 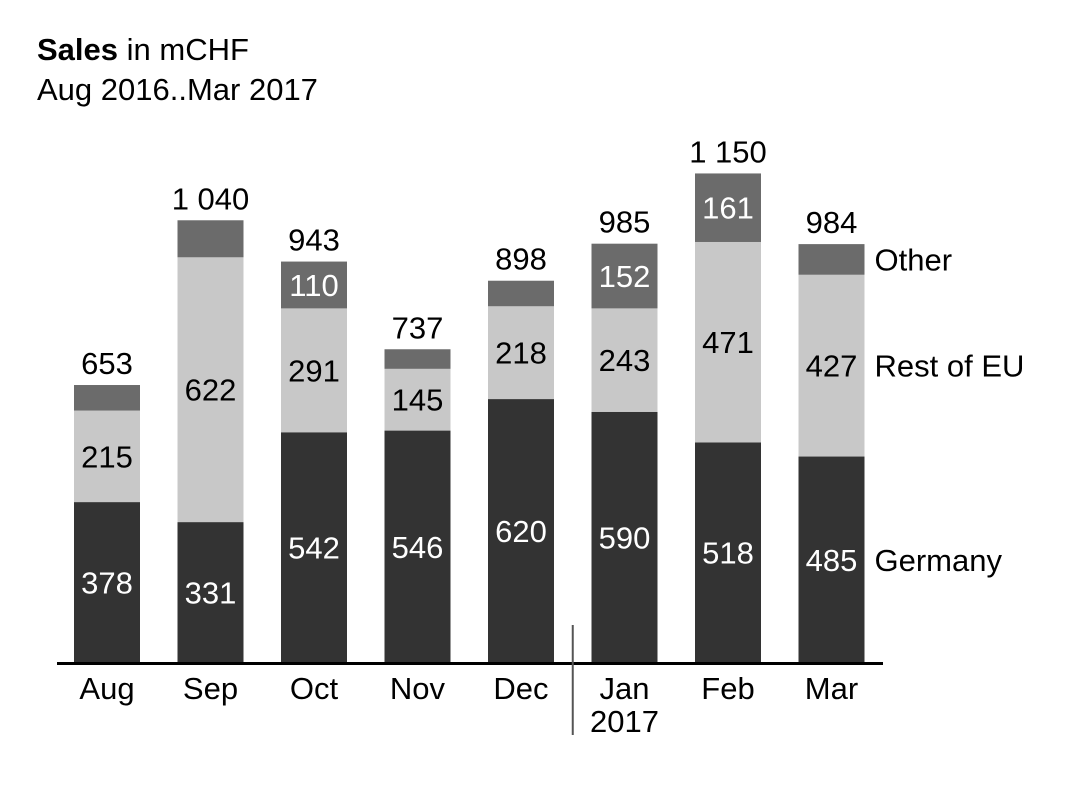 What do you see at coordinates (314, 240) in the screenshot?
I see `total-label: 943` at bounding box center [314, 240].